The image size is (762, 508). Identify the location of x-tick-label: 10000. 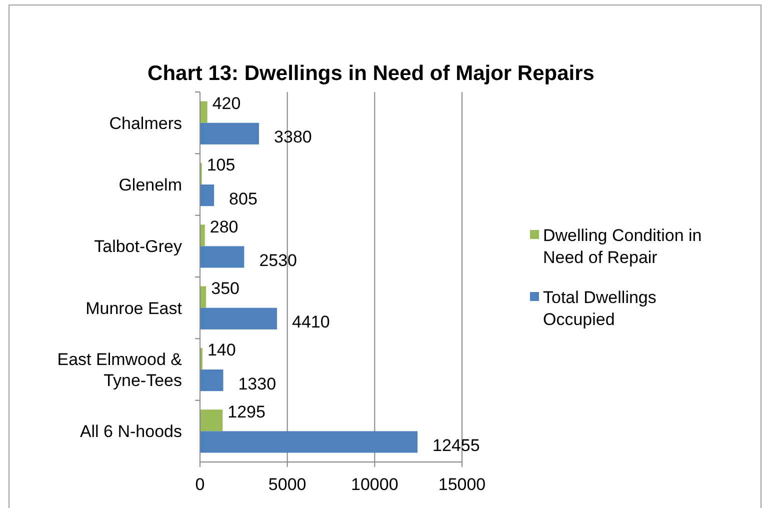
(374, 484).